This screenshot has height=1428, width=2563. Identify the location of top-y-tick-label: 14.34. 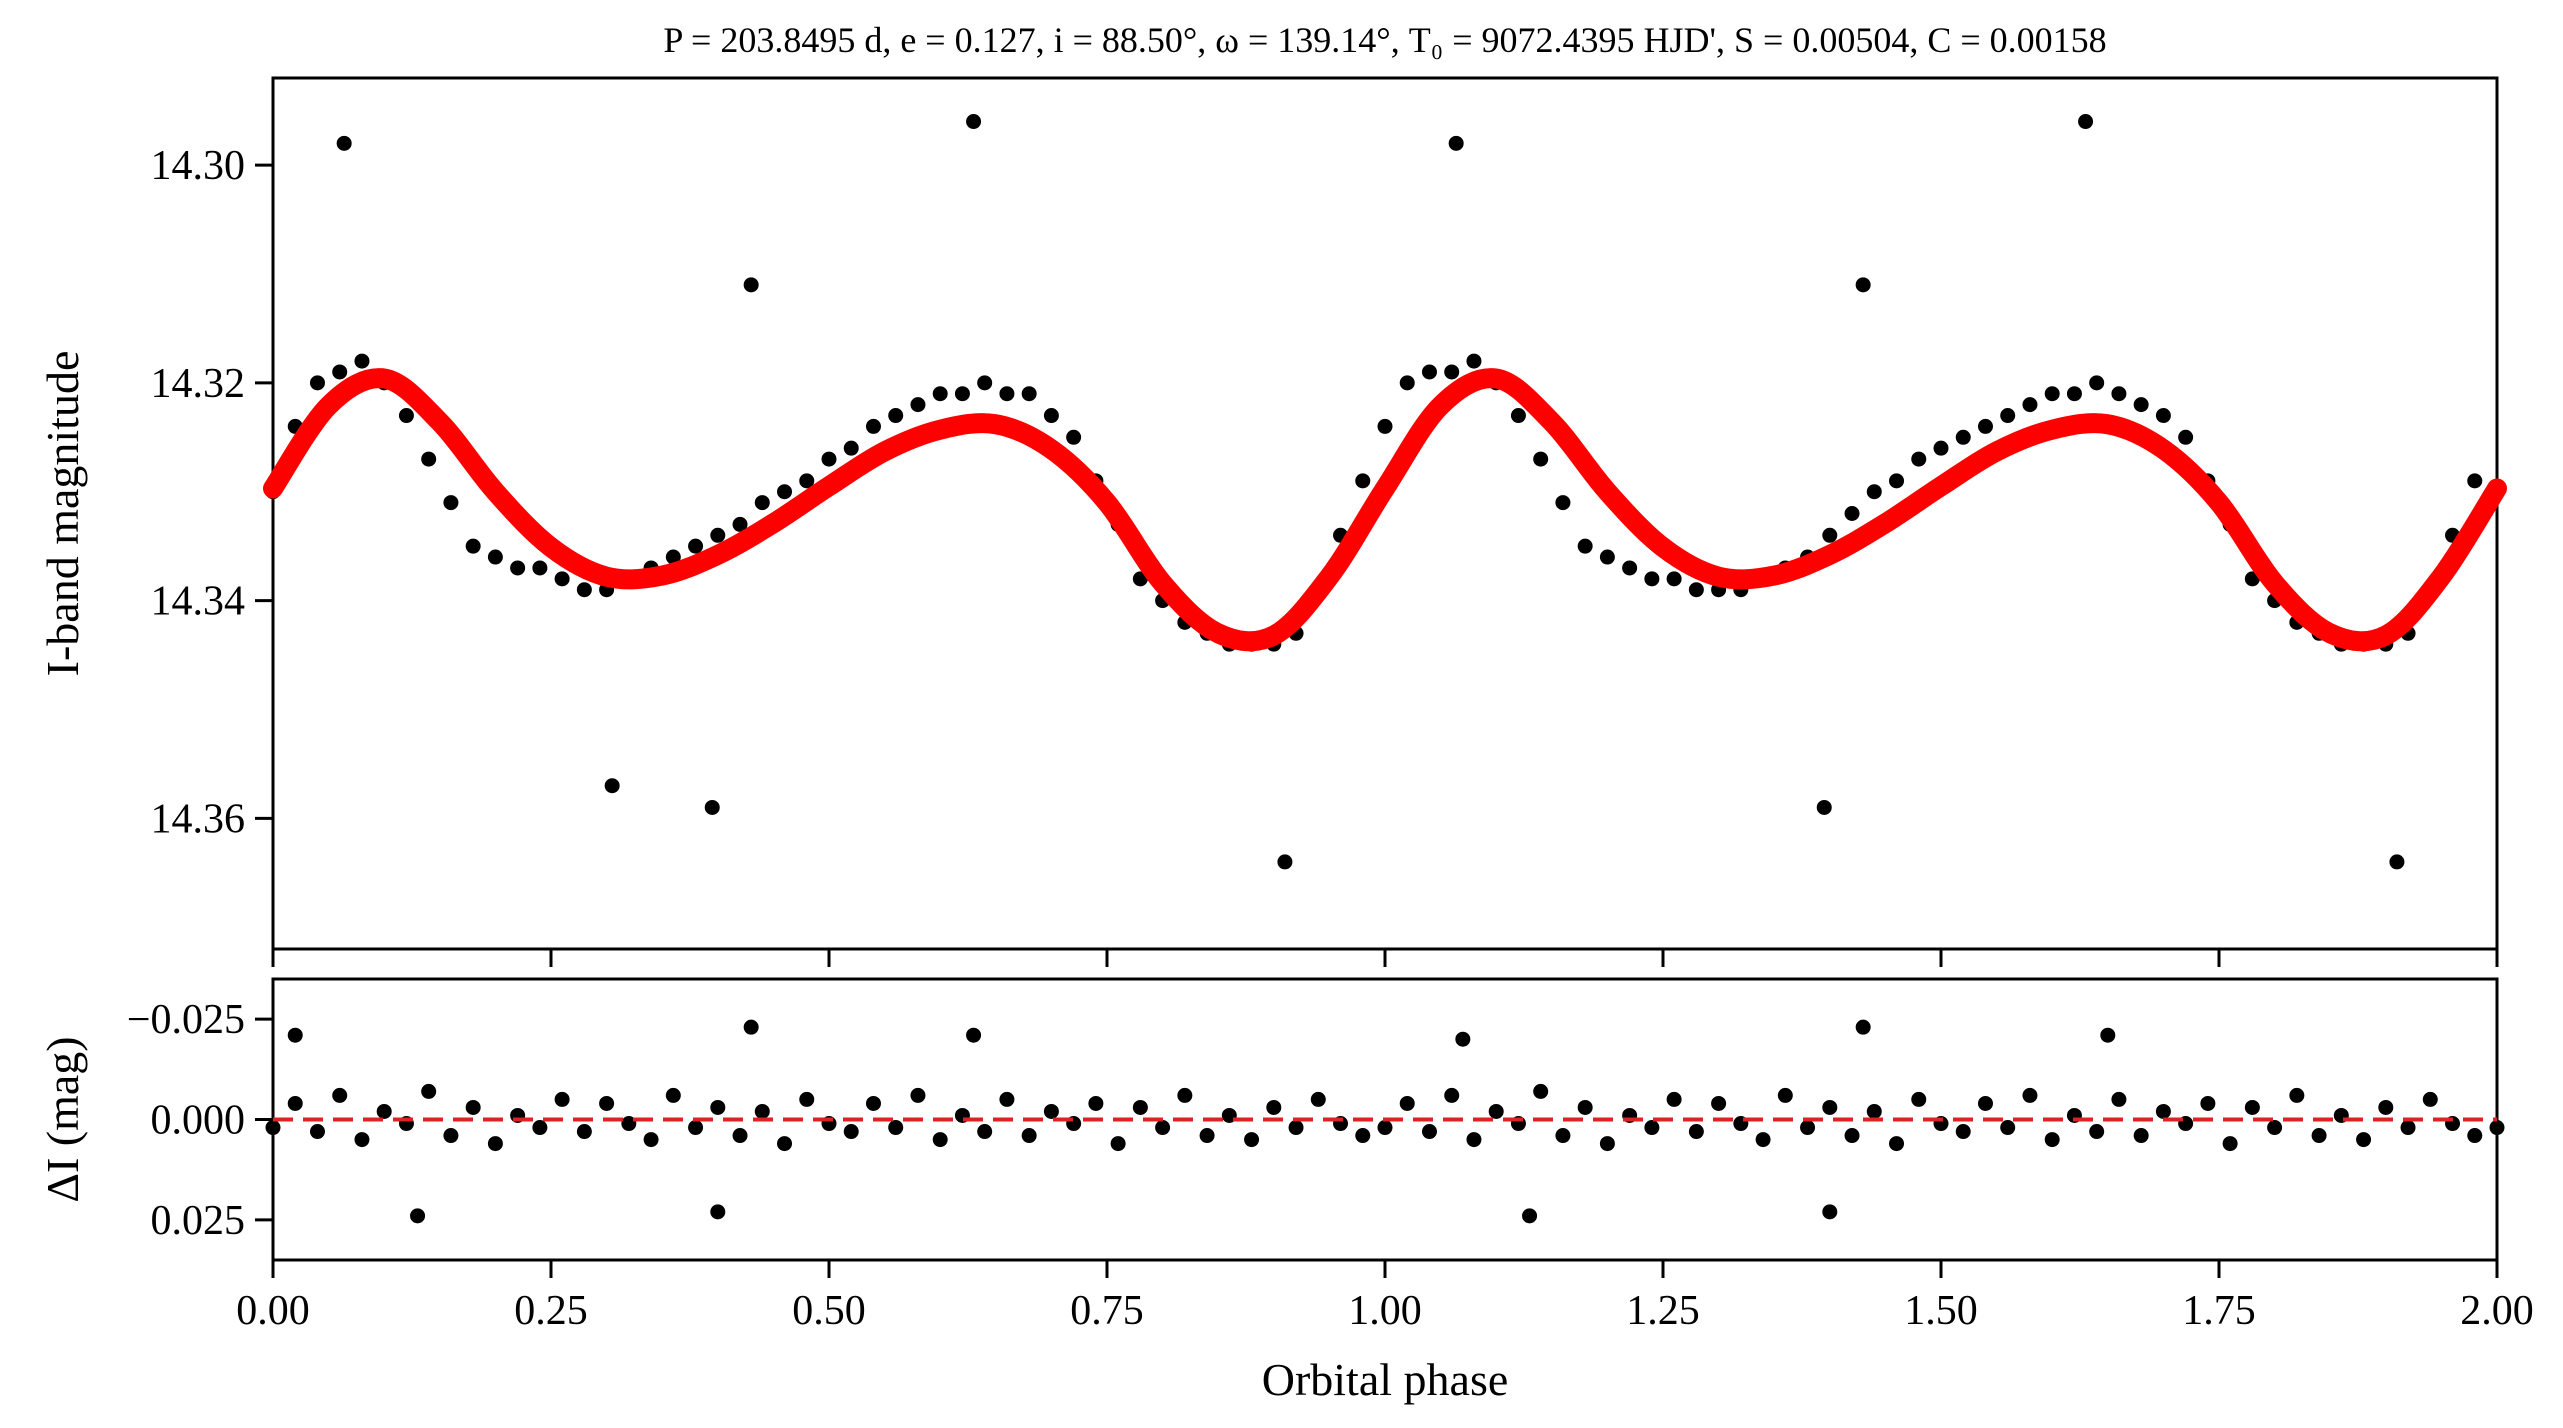
(198, 602).